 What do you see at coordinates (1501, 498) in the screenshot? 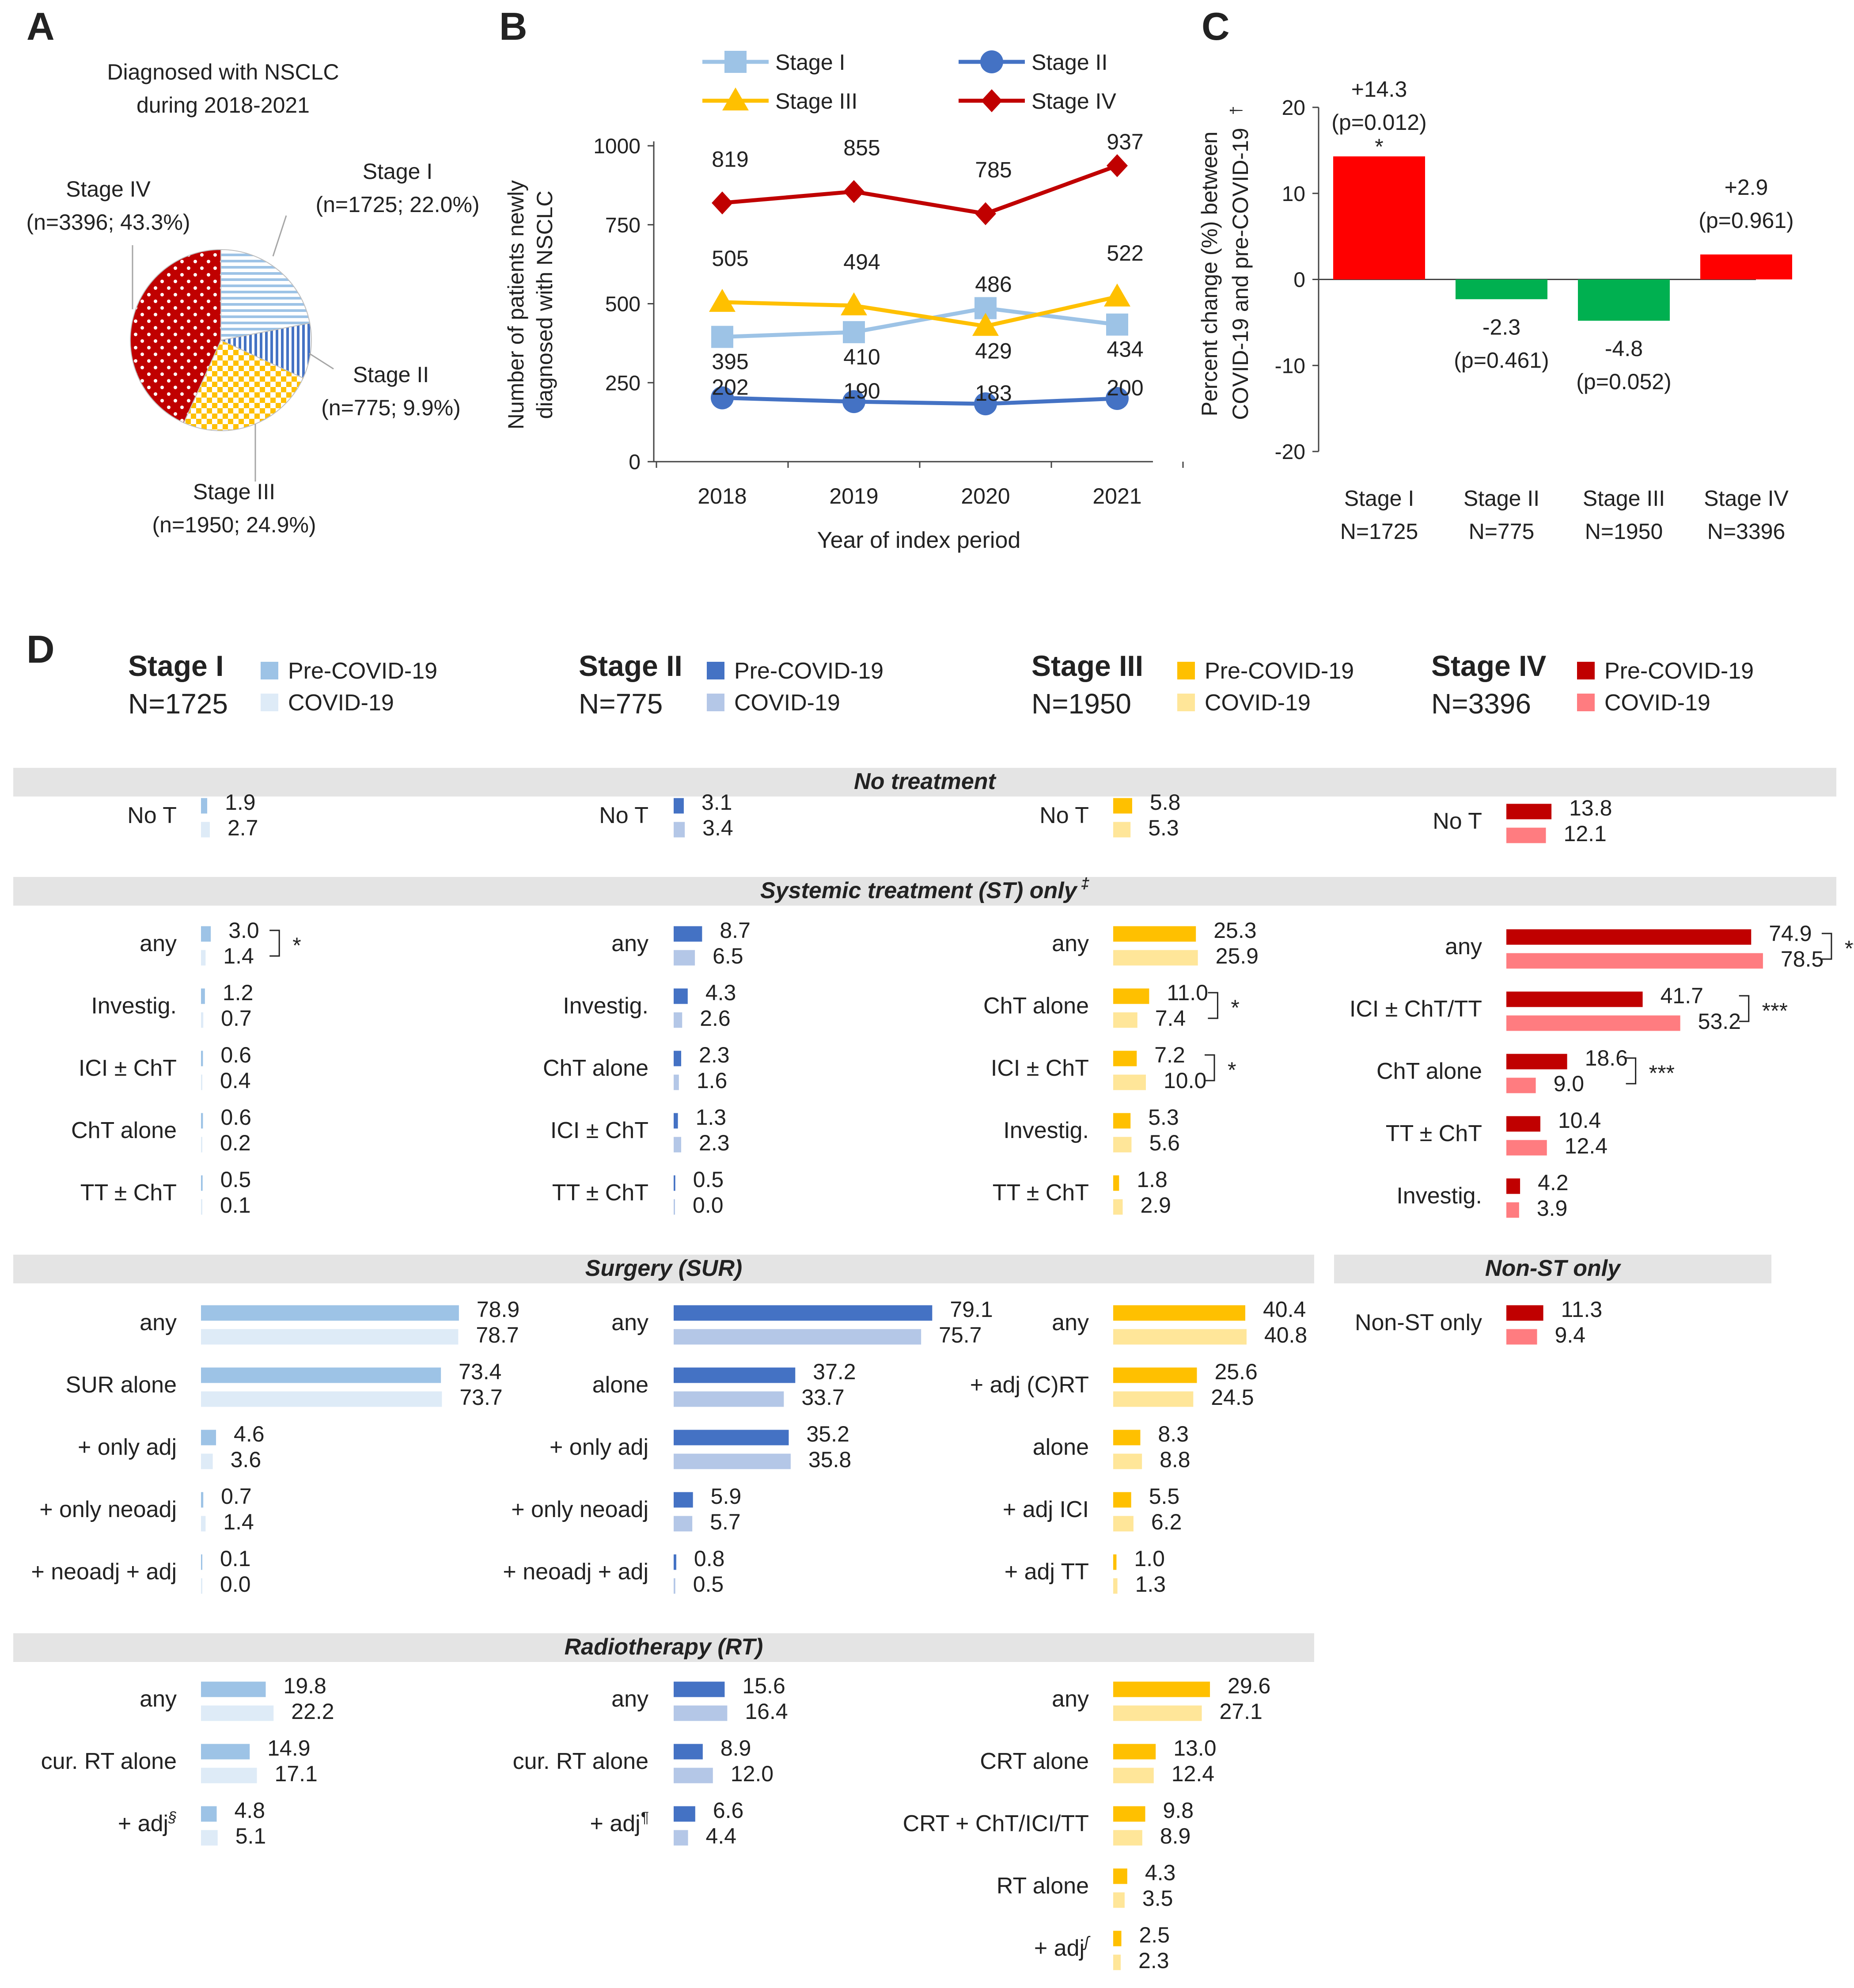
I see `x-category-label: Stage II` at bounding box center [1501, 498].